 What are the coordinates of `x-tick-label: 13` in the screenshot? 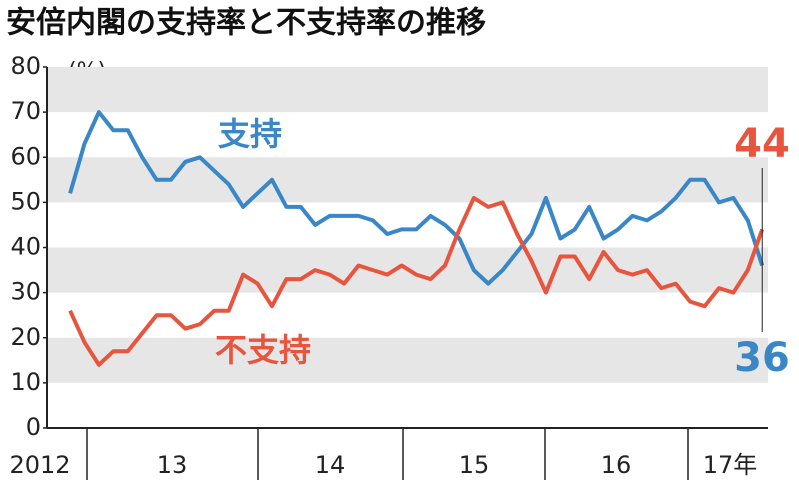 It's located at (172, 465).